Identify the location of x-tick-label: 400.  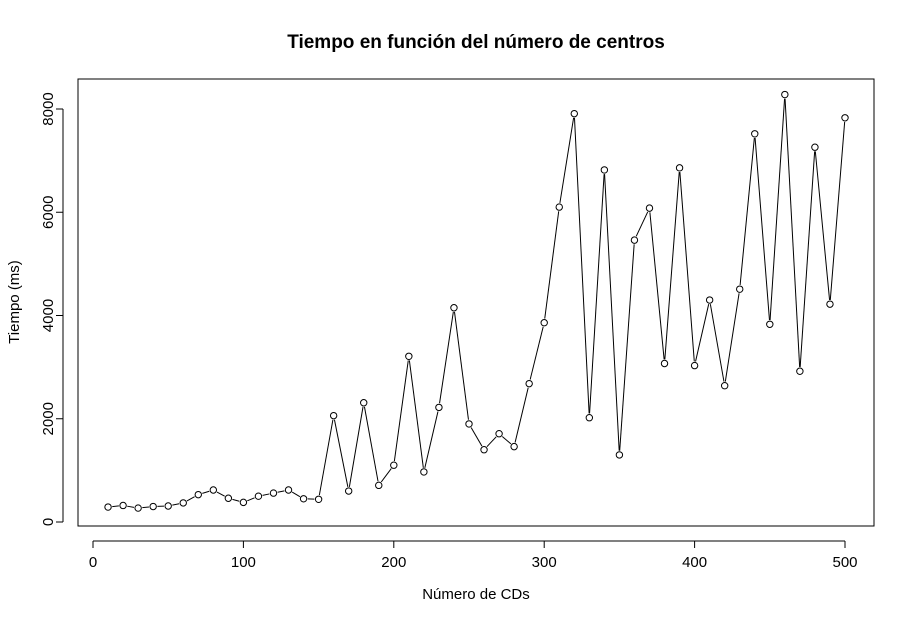
(694, 562).